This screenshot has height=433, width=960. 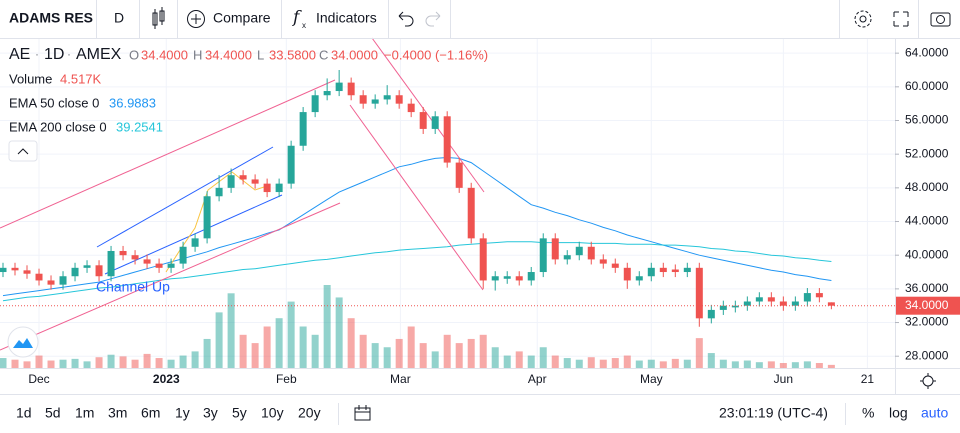 I want to click on settings-icon, so click(x=863, y=19).